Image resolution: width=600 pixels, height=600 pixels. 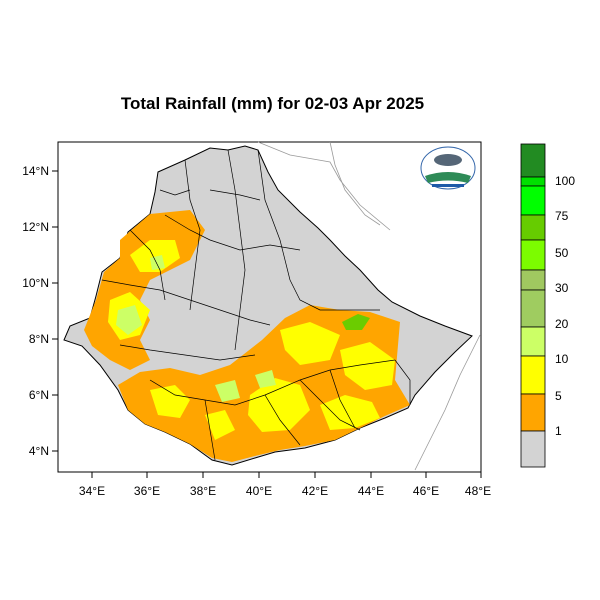 What do you see at coordinates (39, 451) in the screenshot?
I see `y-tick-label: 4°N` at bounding box center [39, 451].